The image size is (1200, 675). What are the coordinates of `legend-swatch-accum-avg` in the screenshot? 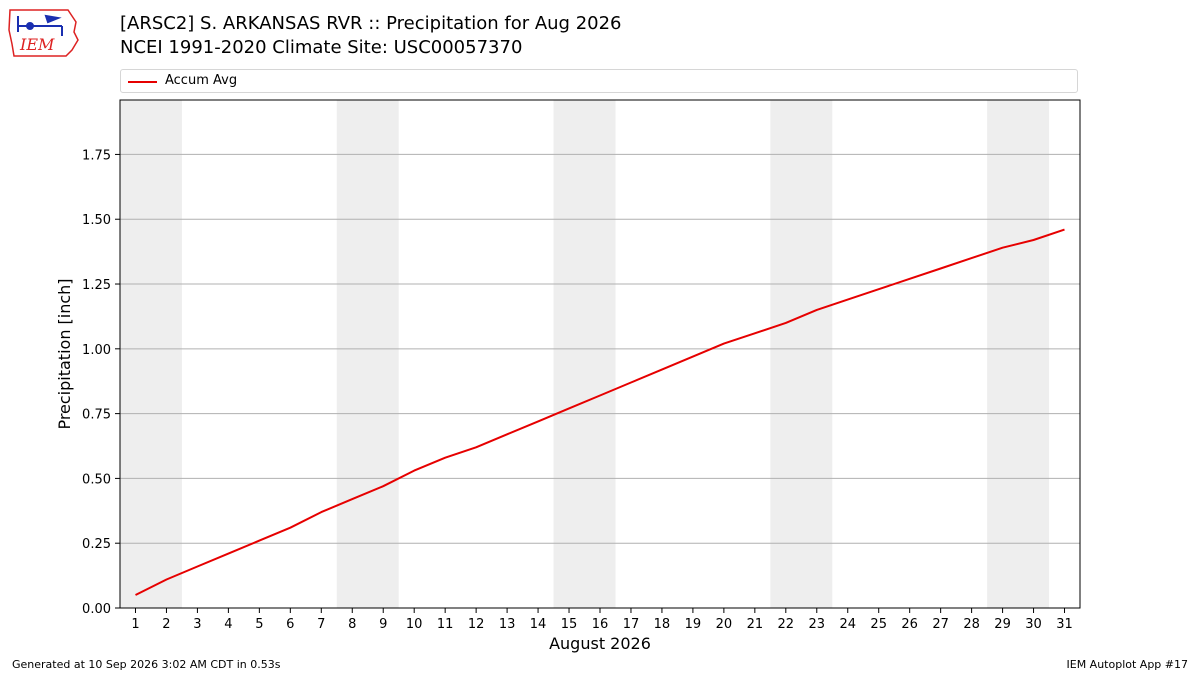 It's located at (142, 82).